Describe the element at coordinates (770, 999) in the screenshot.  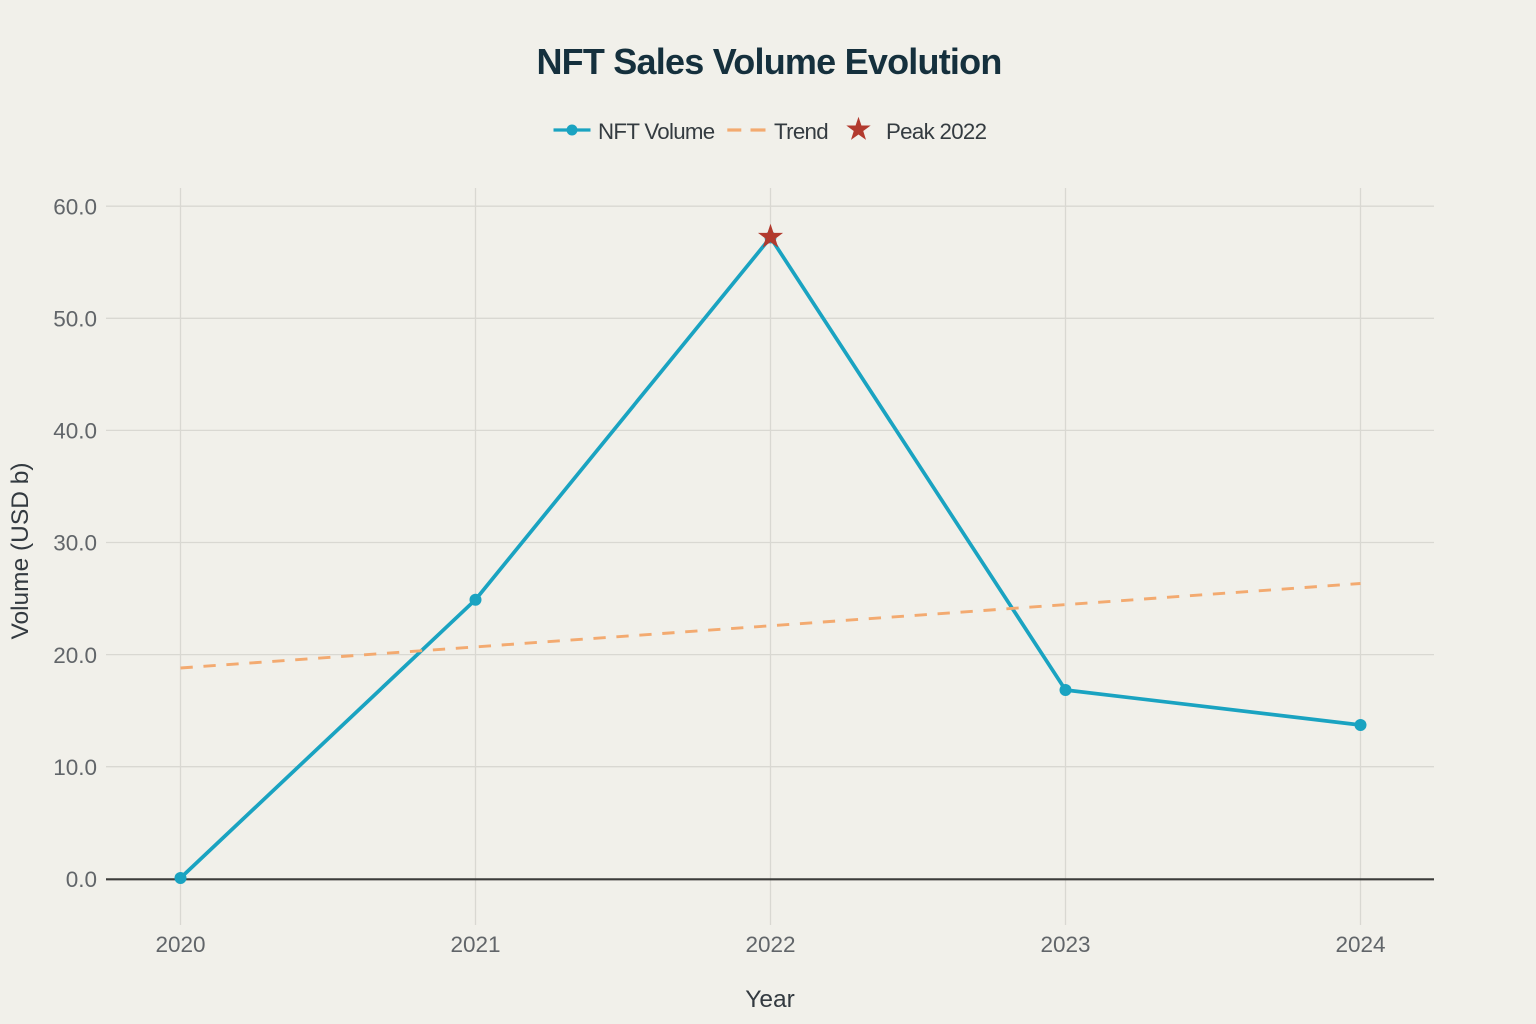
I see `svg-text: Year` at that location.